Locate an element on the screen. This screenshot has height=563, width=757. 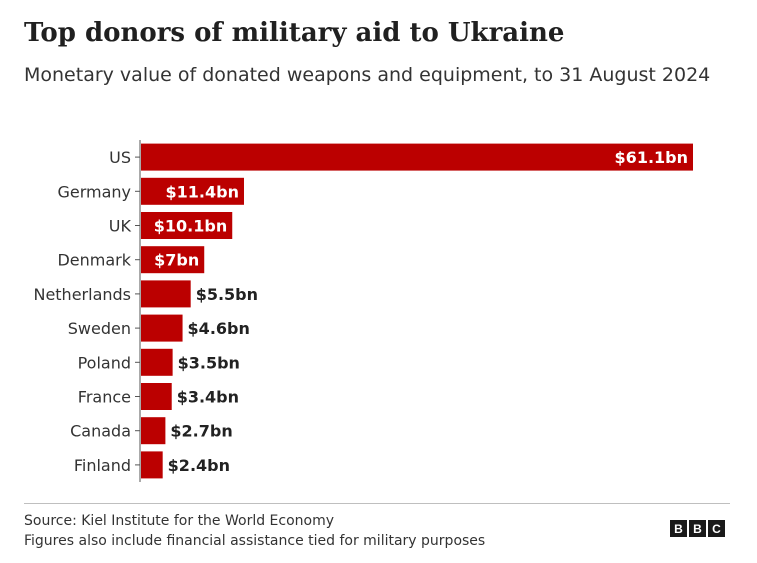
value-label: $3.4bn is located at coordinates (208, 397).